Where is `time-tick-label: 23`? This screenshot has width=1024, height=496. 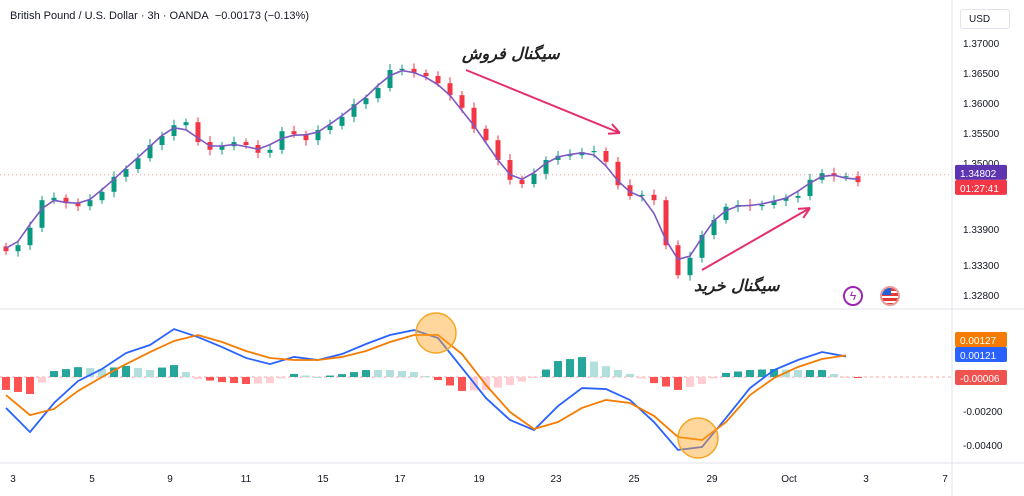
time-tick-label: 23 is located at coordinates (556, 479).